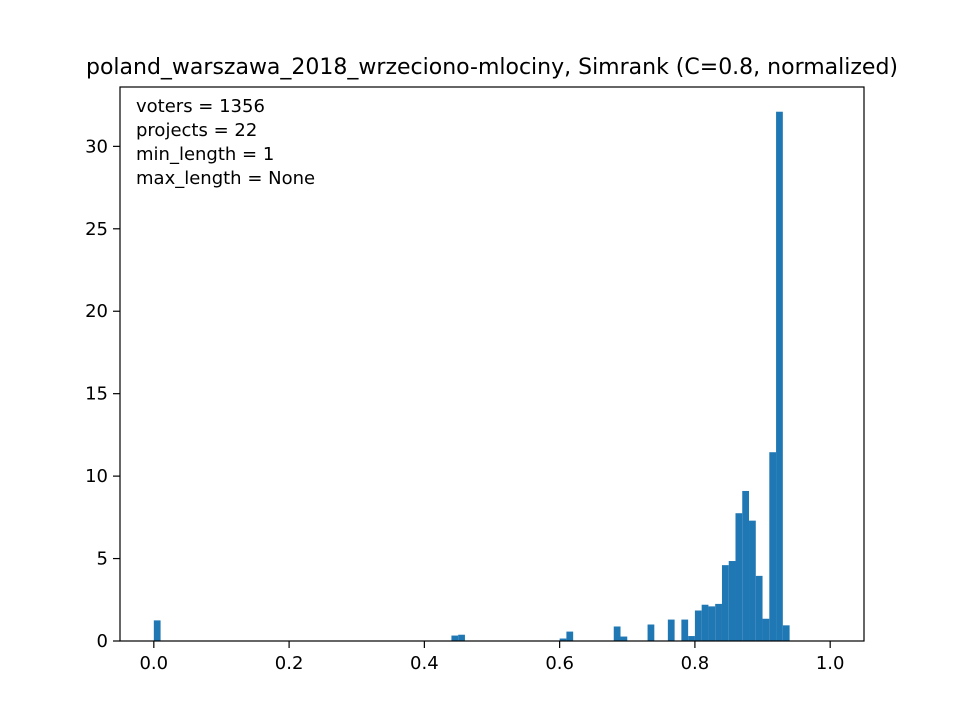  I want to click on annotation-projects: projects = 22, so click(196, 130).